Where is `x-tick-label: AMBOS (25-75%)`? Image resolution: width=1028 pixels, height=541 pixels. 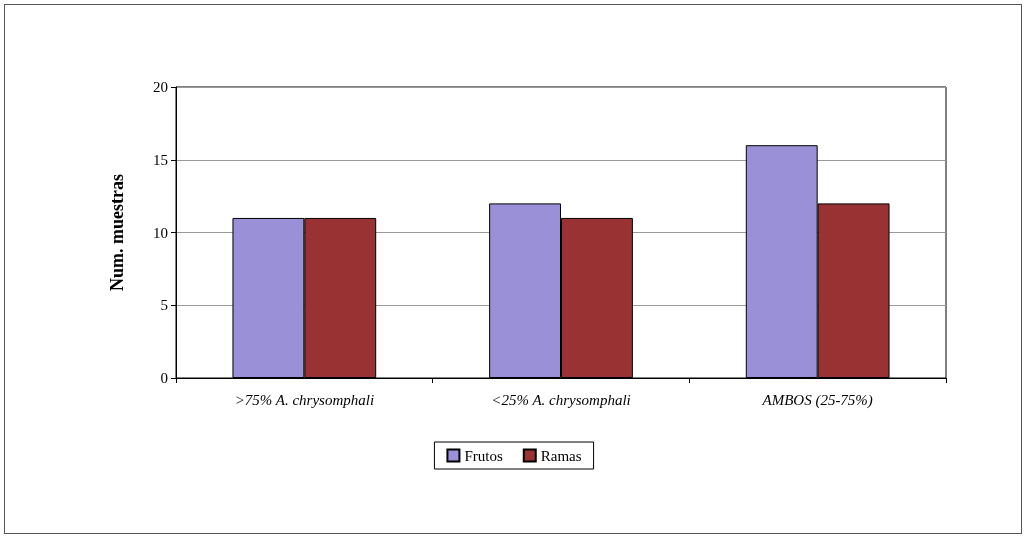
x-tick-label: AMBOS (25-75%) is located at coordinates (817, 400).